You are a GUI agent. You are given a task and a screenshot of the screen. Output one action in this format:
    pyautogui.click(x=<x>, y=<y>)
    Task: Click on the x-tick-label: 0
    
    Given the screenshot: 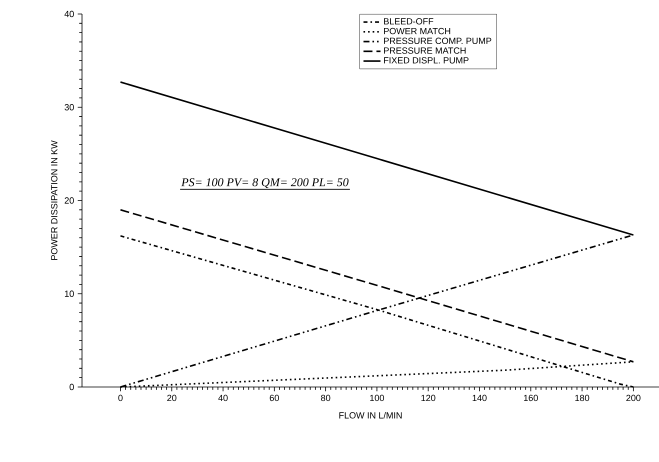 What is the action you would take?
    pyautogui.click(x=120, y=398)
    